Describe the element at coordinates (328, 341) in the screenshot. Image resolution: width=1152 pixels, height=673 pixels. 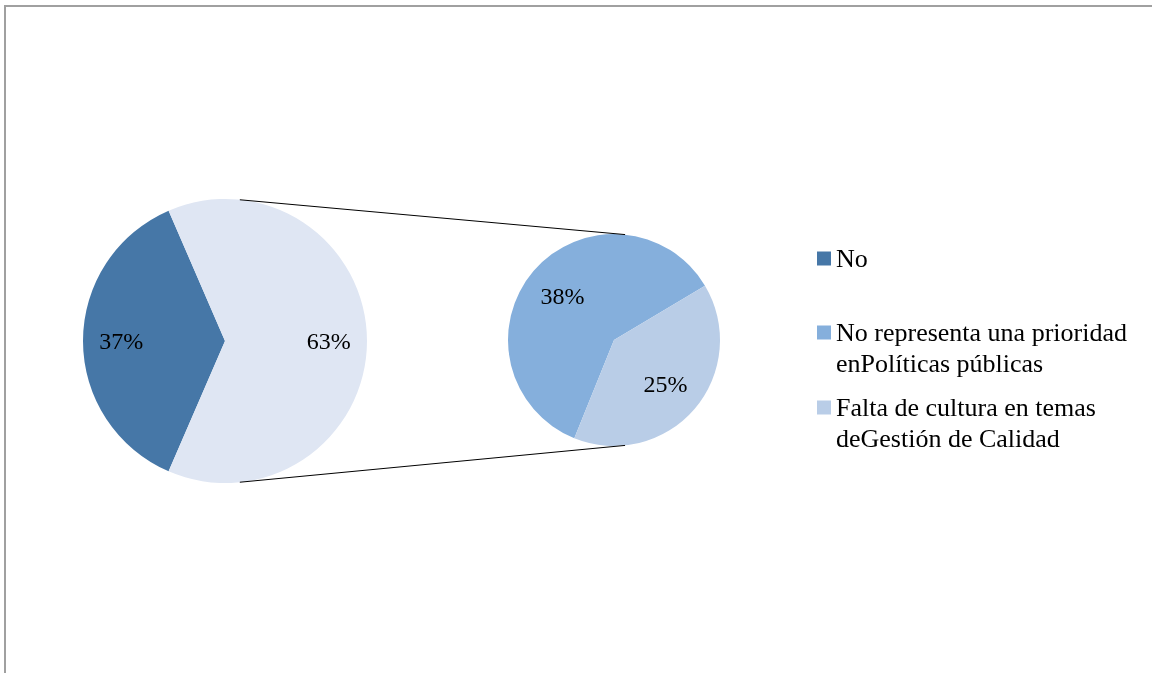
I see `data-label: 63%` at that location.